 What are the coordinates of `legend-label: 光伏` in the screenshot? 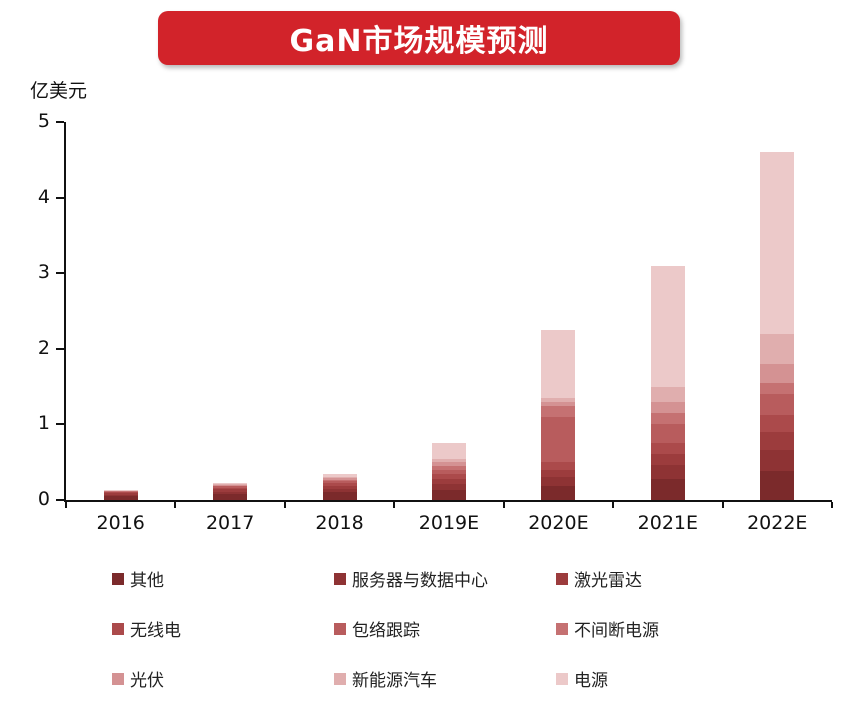 It's located at (147, 681).